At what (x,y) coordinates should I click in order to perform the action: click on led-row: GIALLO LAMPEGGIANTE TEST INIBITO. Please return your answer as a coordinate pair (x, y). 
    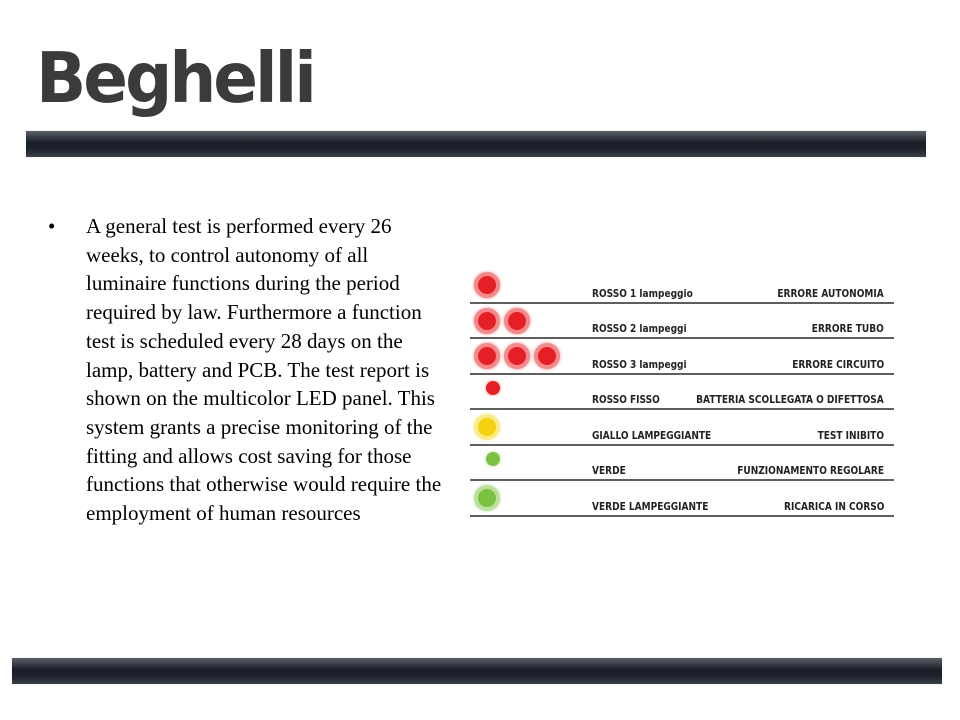
    Looking at the image, I should click on (682, 428).